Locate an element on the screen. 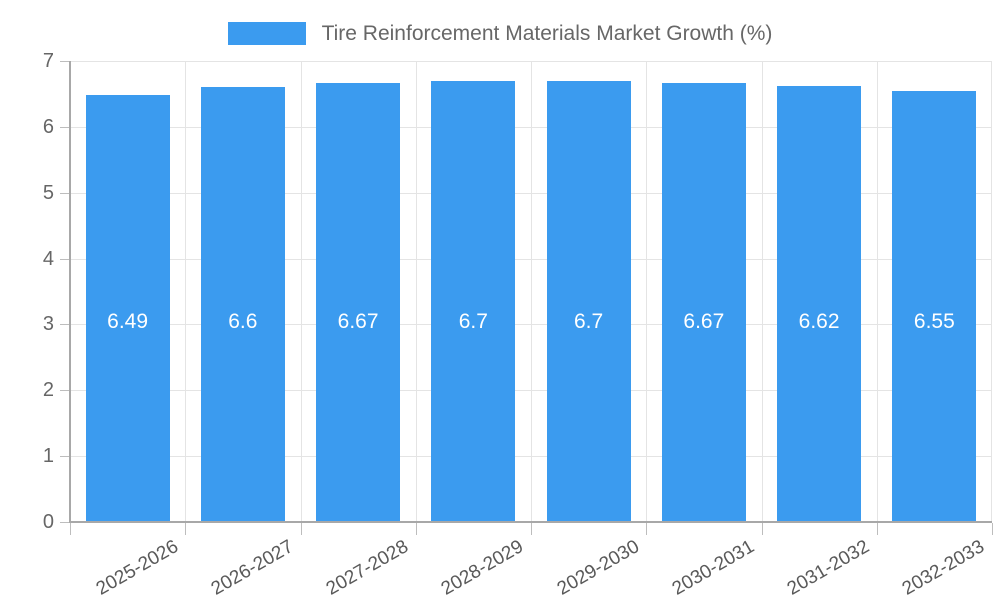  y-axis-tick-label: 1 is located at coordinates (48, 456).